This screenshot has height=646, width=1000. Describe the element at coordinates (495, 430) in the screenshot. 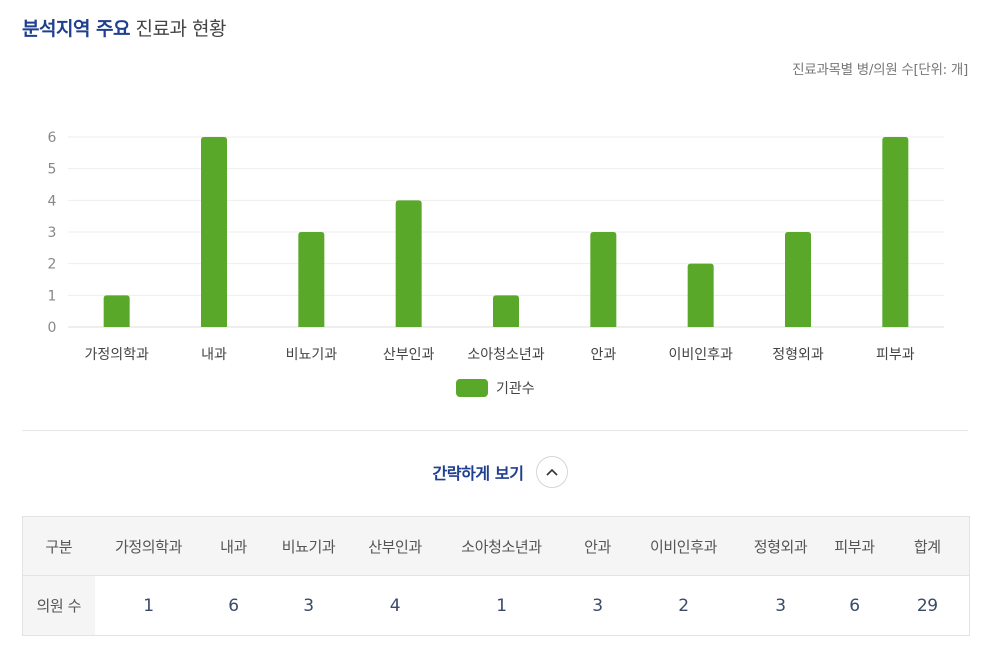

I see `divider` at that location.